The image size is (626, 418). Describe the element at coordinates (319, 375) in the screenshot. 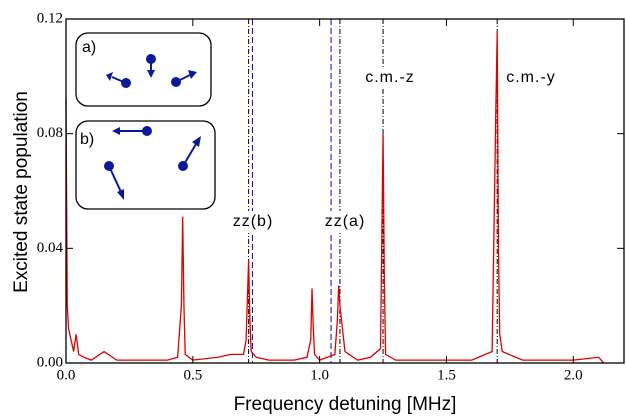

I see `x-tick-label: 1.0` at that location.